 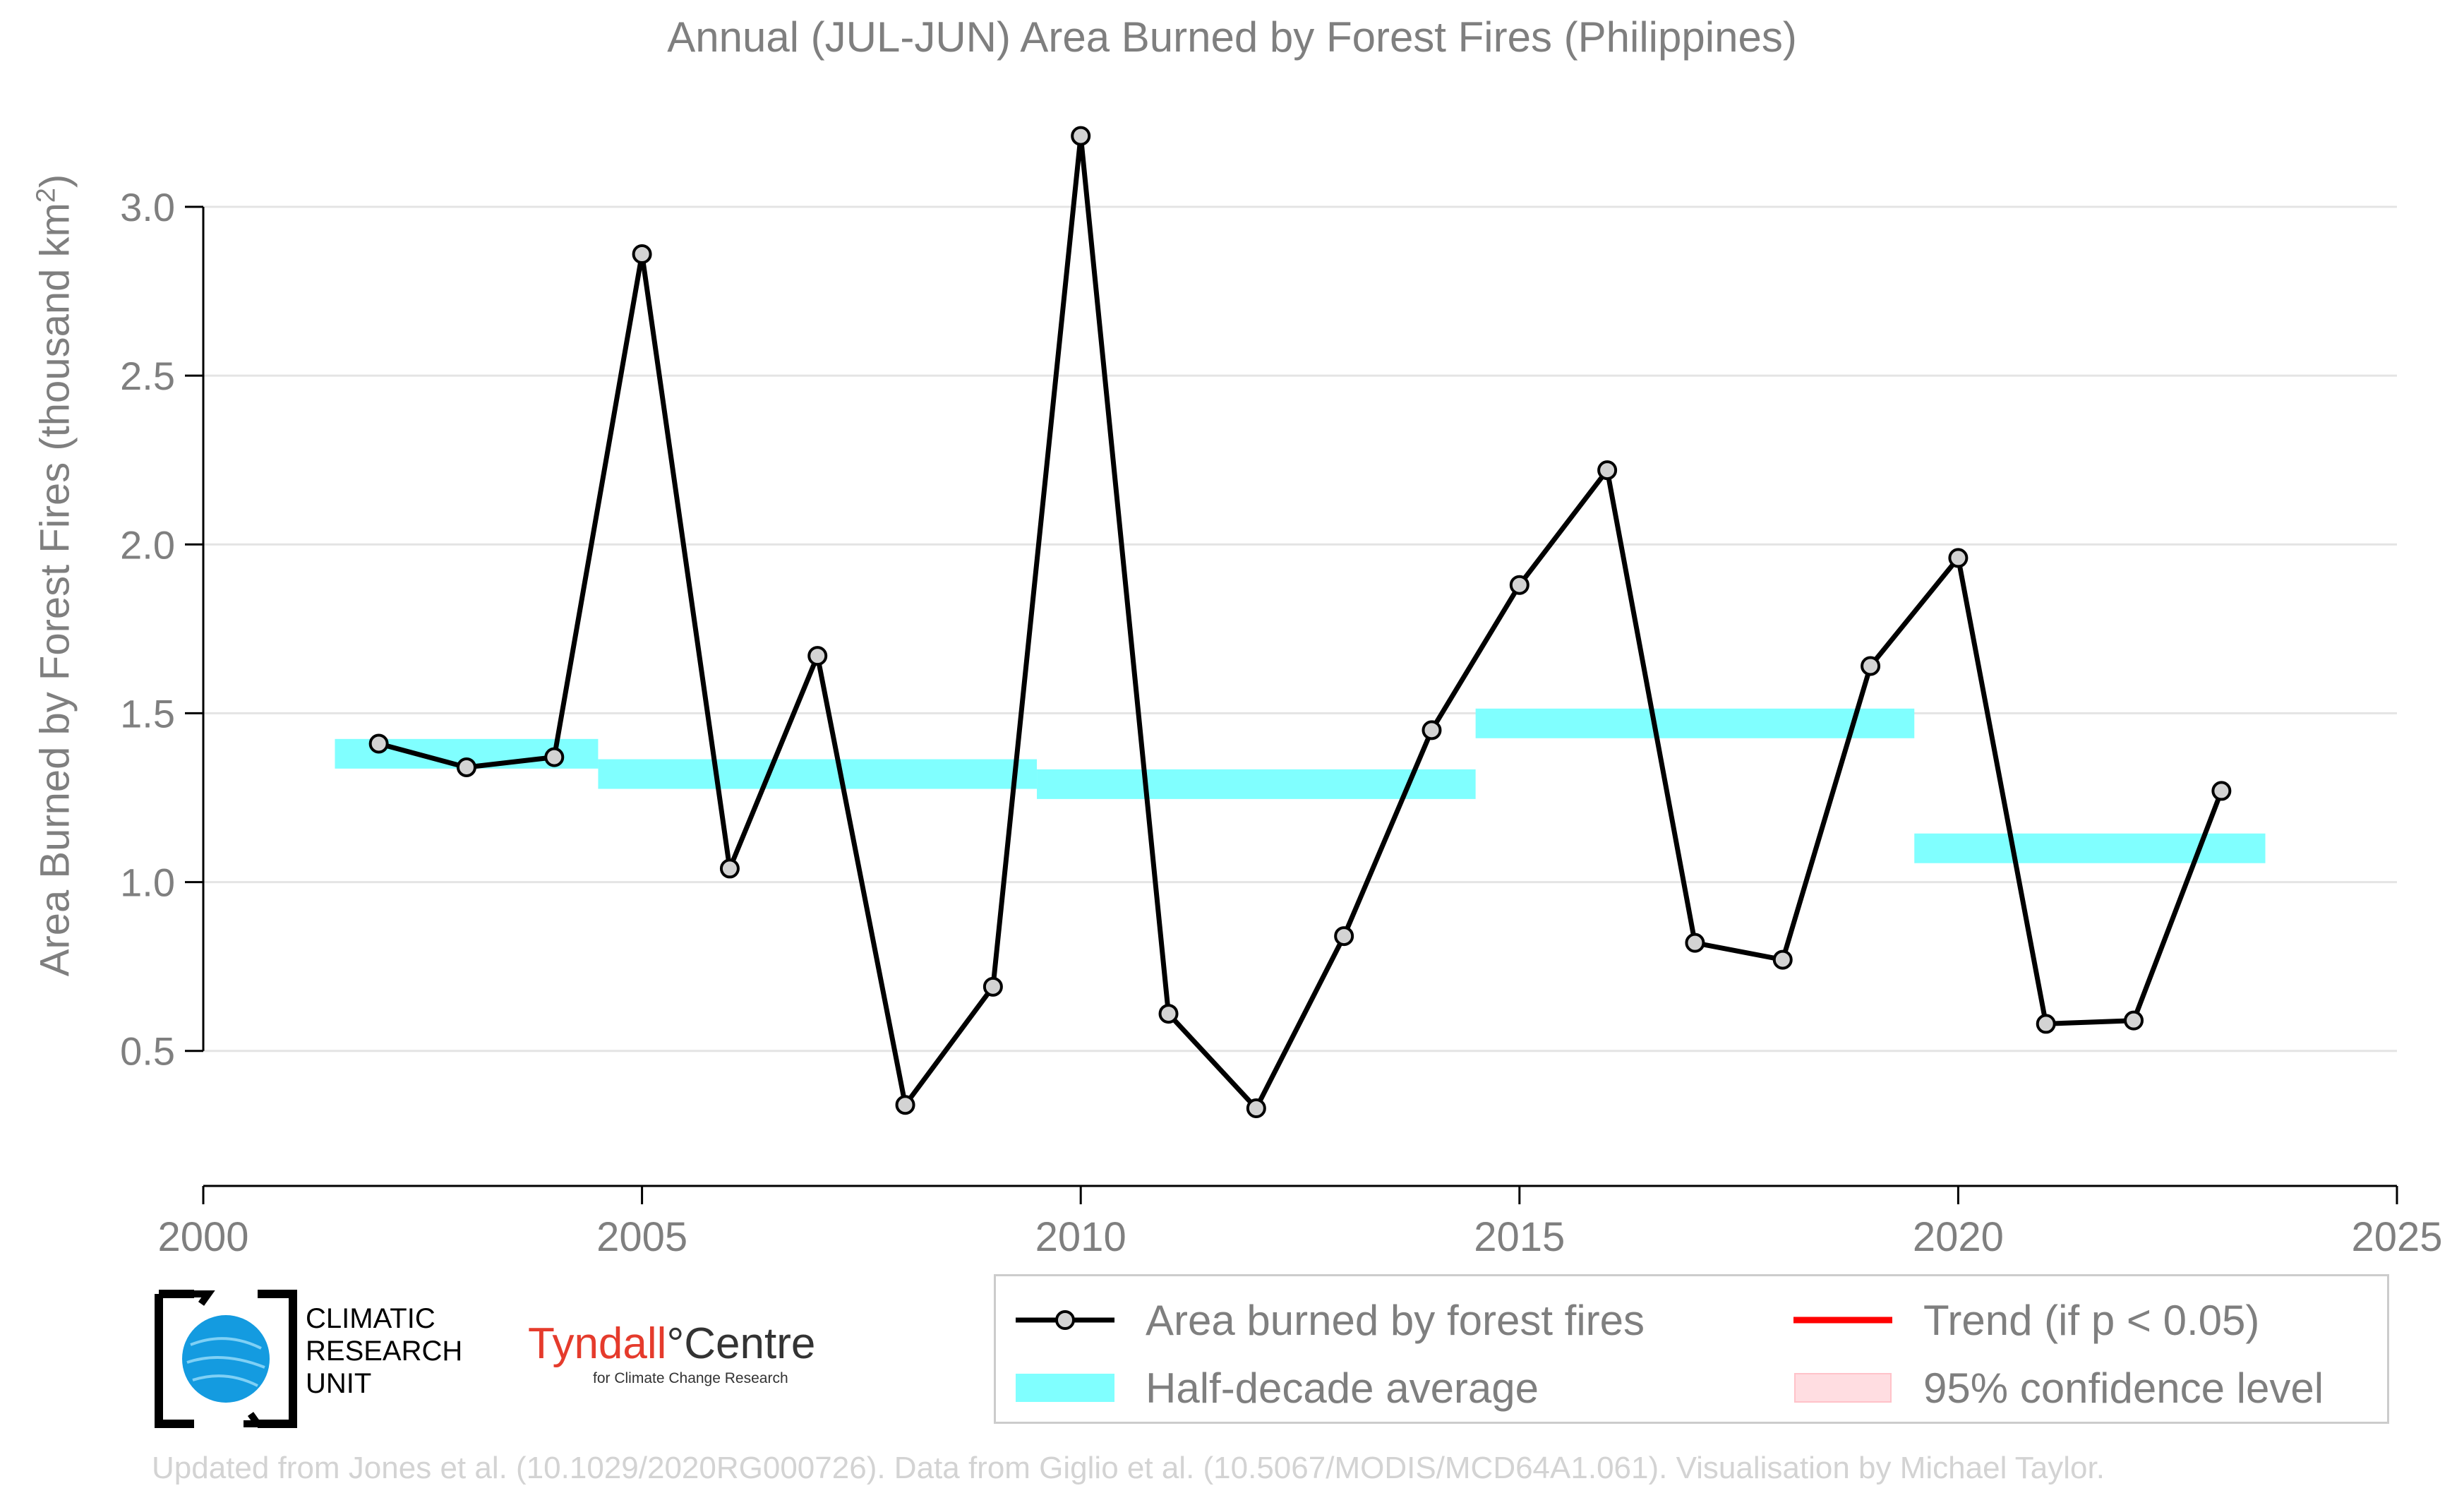 What do you see at coordinates (1065, 1320) in the screenshot?
I see `legend-line-marker-icon` at bounding box center [1065, 1320].